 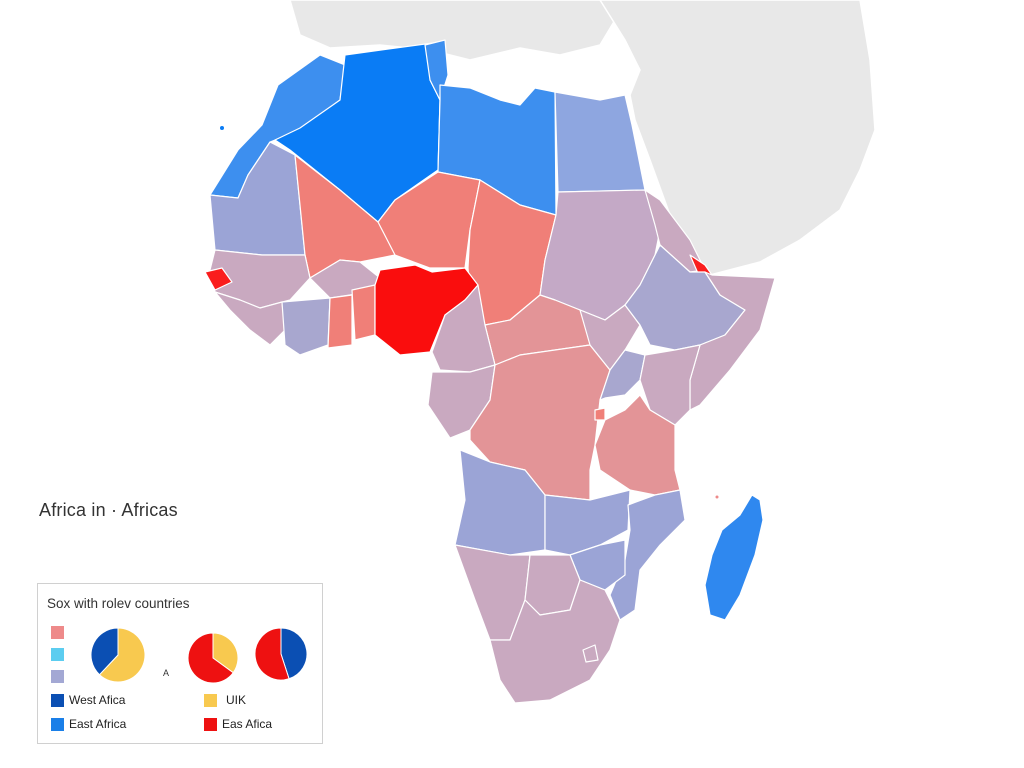 I want to click on region-ivory-coast, so click(x=306, y=326).